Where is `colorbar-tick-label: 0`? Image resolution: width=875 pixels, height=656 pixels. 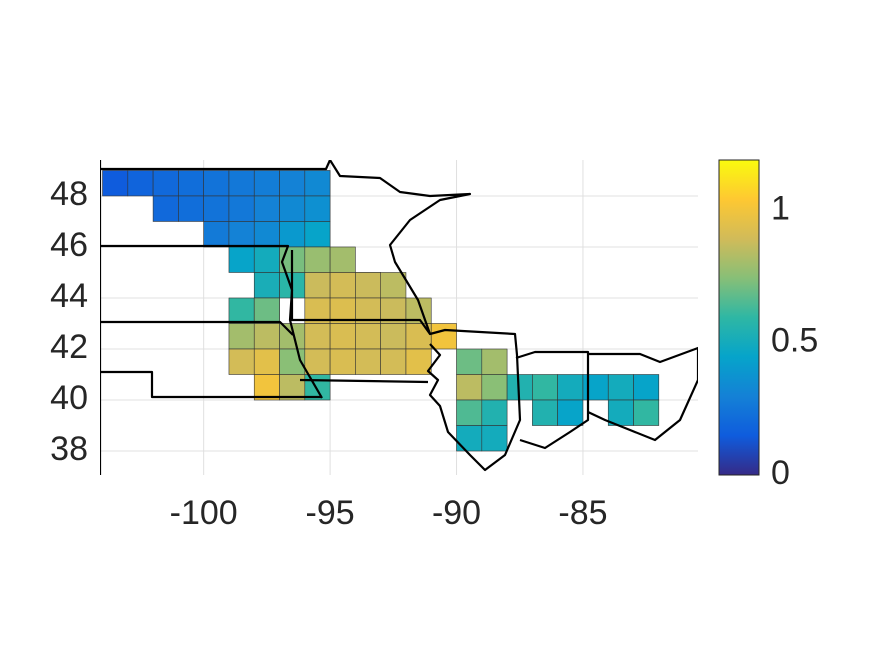 colorbar-tick-label: 0 is located at coordinates (780, 473).